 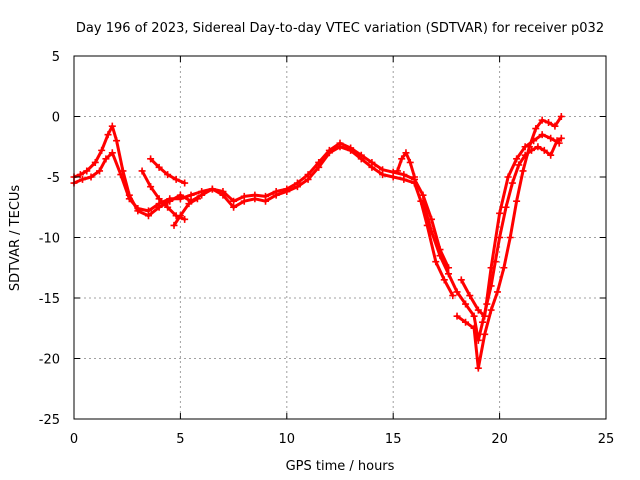 I want to click on y-tick-label: -20, so click(x=49, y=360).